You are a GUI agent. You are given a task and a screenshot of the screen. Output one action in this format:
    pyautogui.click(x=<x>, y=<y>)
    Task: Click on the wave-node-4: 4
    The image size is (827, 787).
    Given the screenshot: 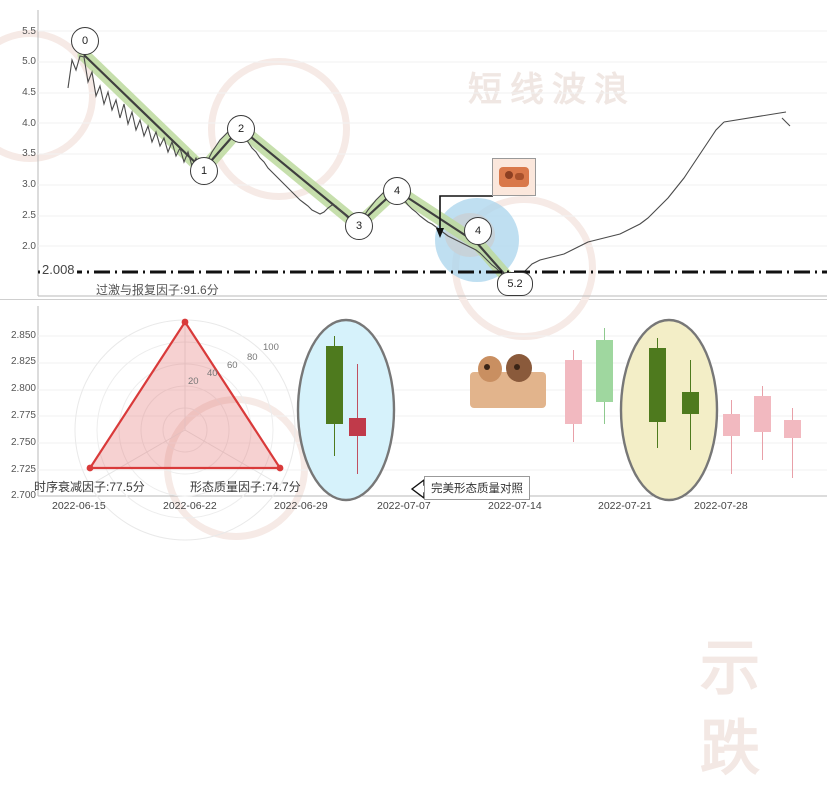 What is the action you would take?
    pyautogui.click(x=397, y=191)
    